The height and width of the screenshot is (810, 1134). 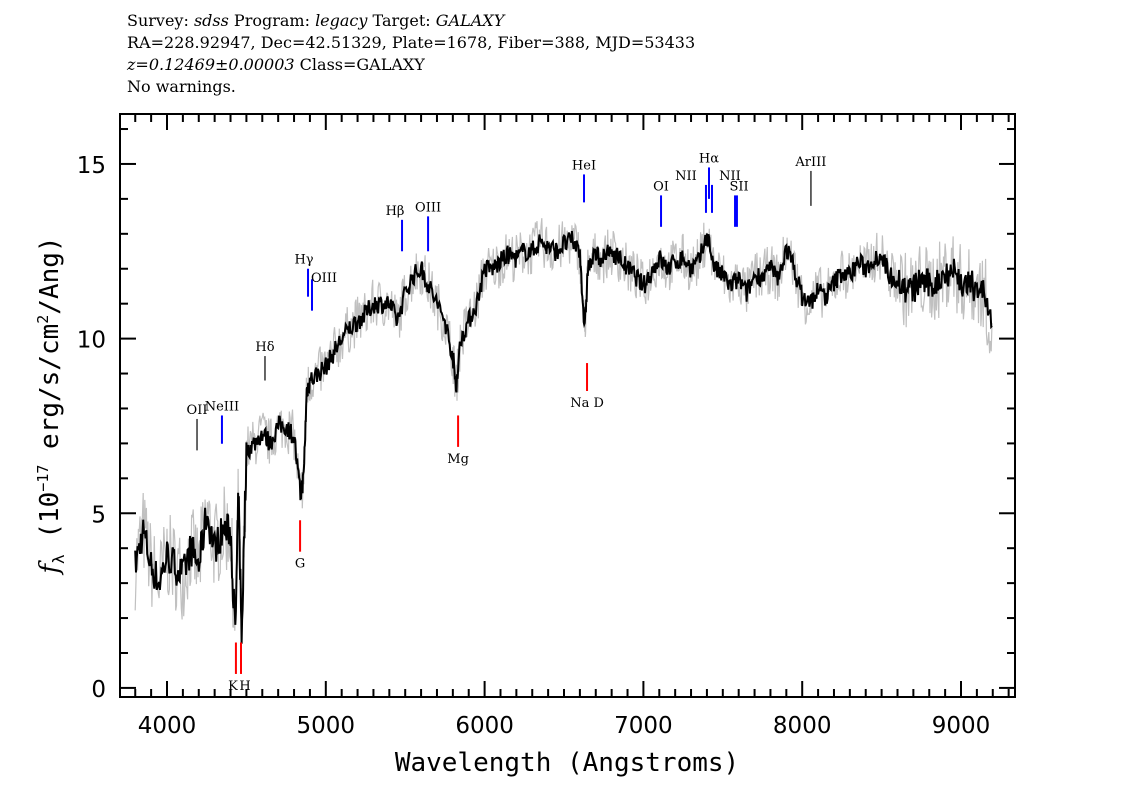 I want to click on line-label: SII, so click(x=738, y=186).